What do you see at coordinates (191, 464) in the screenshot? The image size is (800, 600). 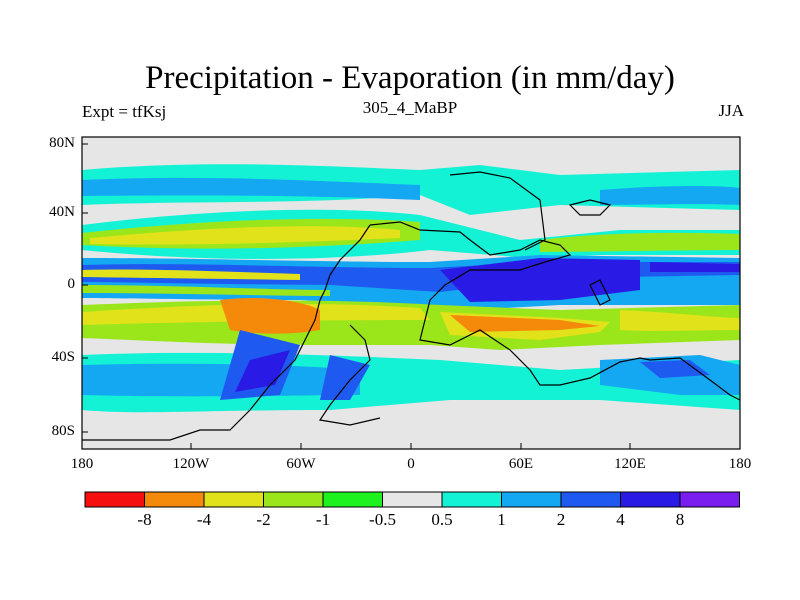 I see `lon-label-120w: 120W` at bounding box center [191, 464].